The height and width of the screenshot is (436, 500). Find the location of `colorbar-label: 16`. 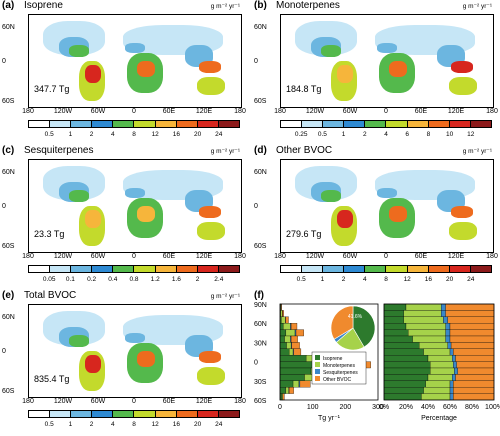

colorbar-label: 16 is located at coordinates (428, 279).